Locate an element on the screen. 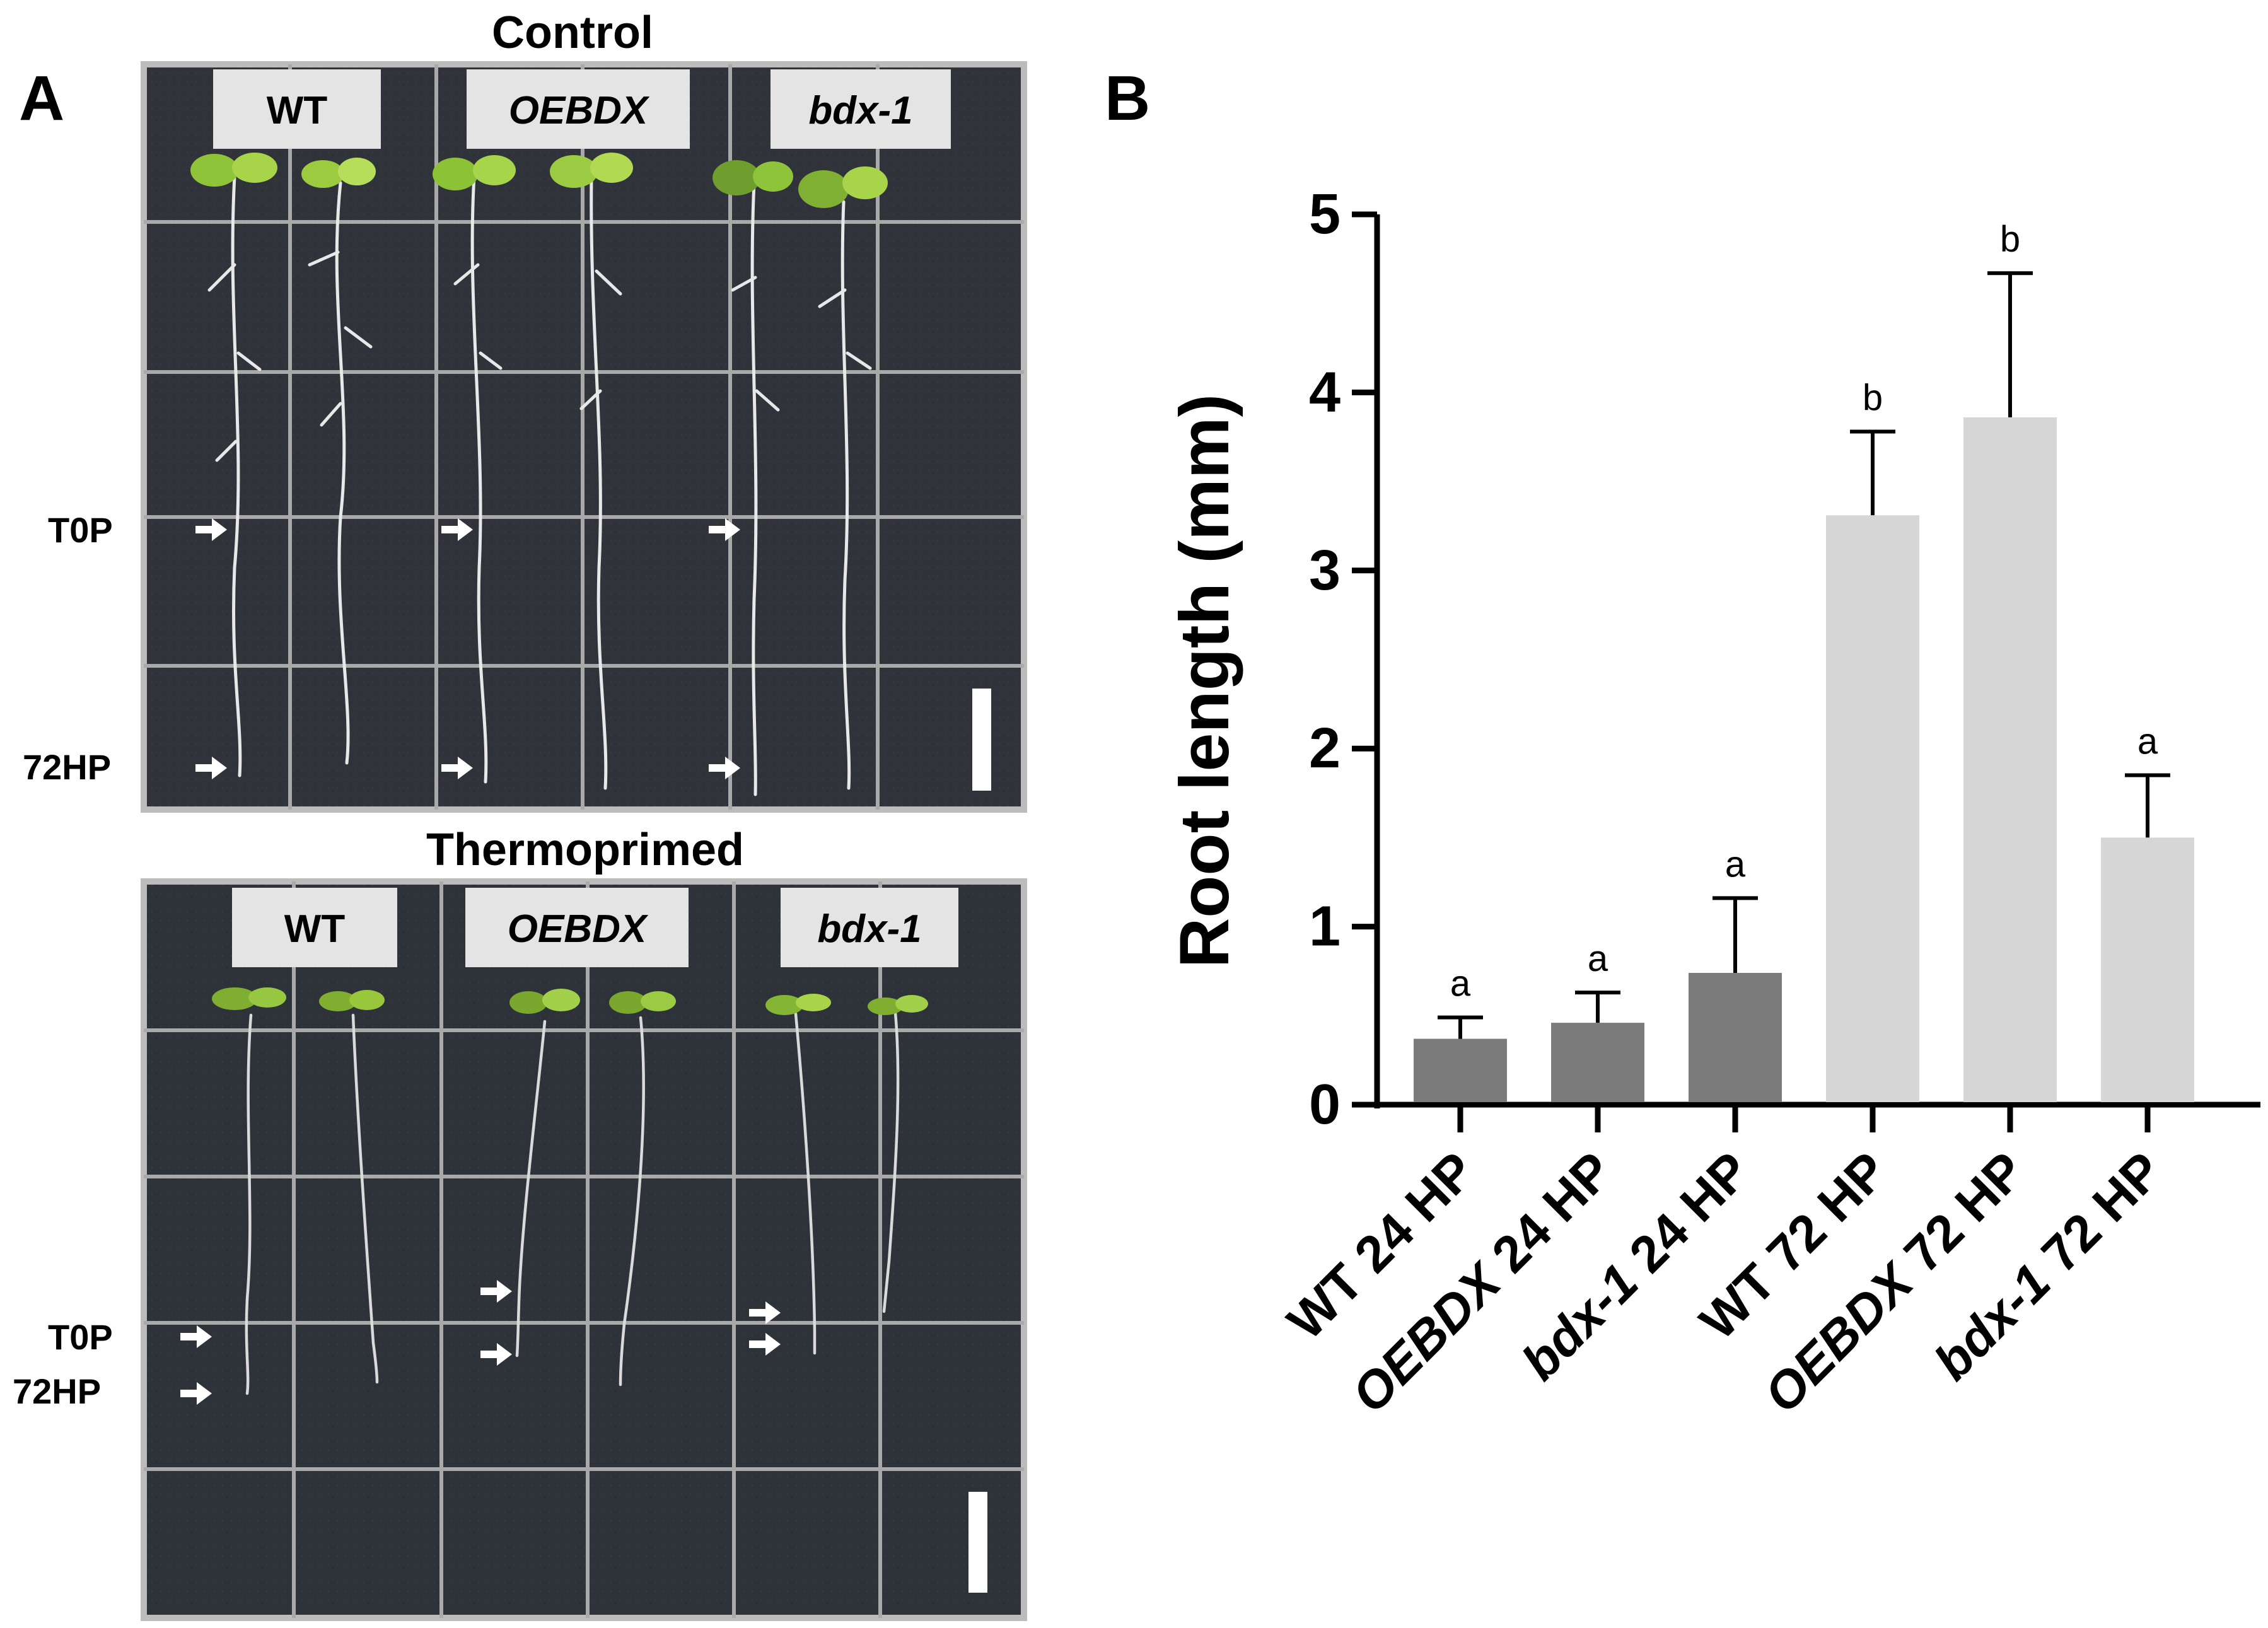  thermoprimed-arrows is located at coordinates (481, 1342).